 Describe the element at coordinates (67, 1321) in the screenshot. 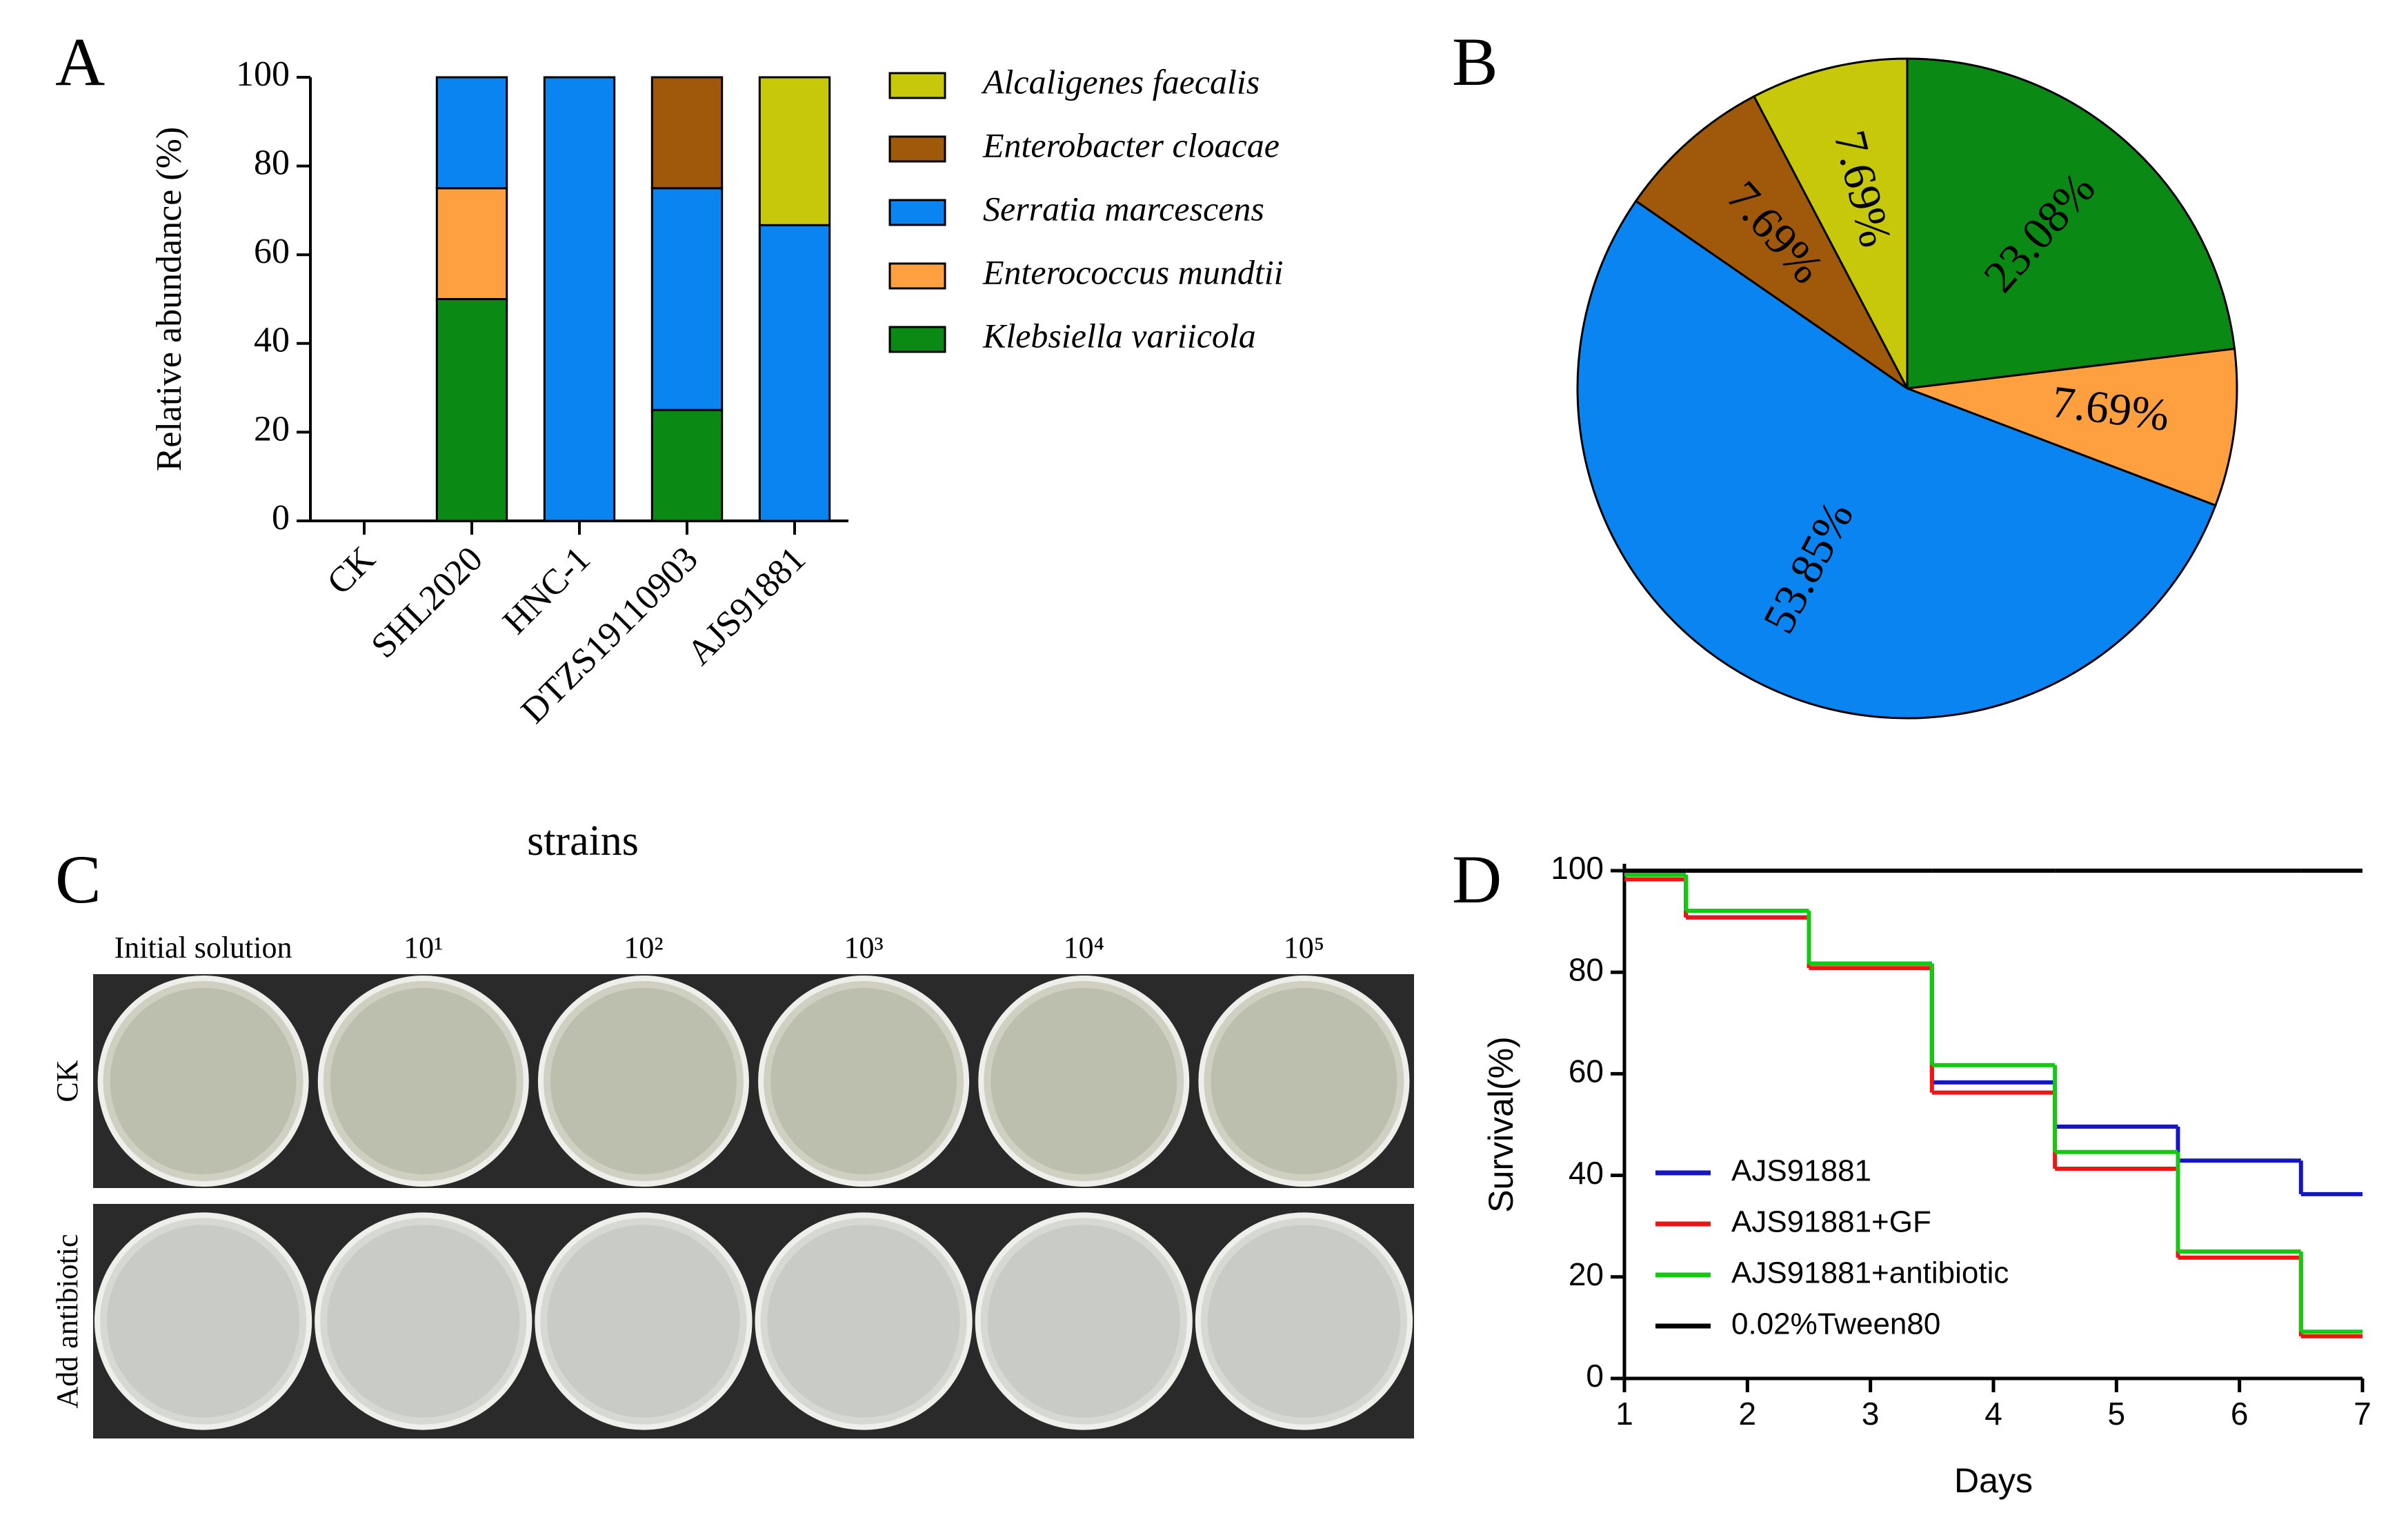

I see `row-label: Add antibiotic` at that location.